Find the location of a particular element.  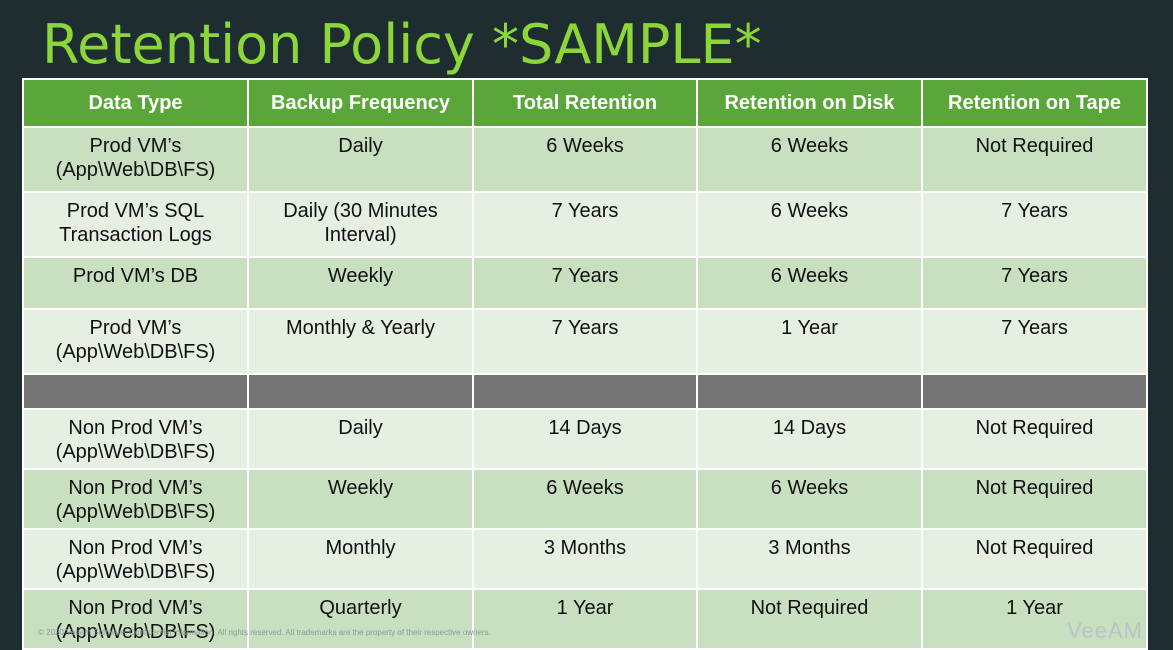

cell-total-retention: 1 Year is located at coordinates (585, 619).